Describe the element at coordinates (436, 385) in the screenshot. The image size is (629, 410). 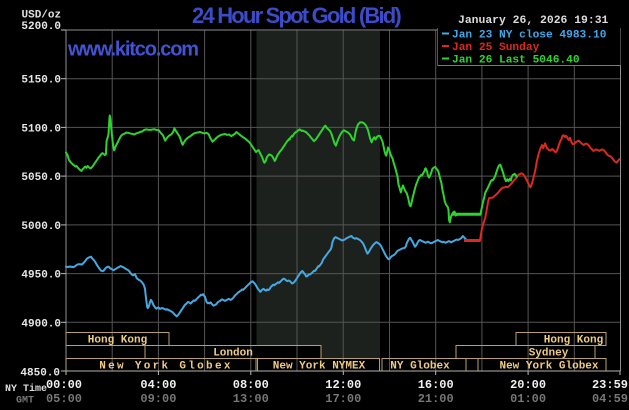
I see `svg-text: 16:00` at that location.